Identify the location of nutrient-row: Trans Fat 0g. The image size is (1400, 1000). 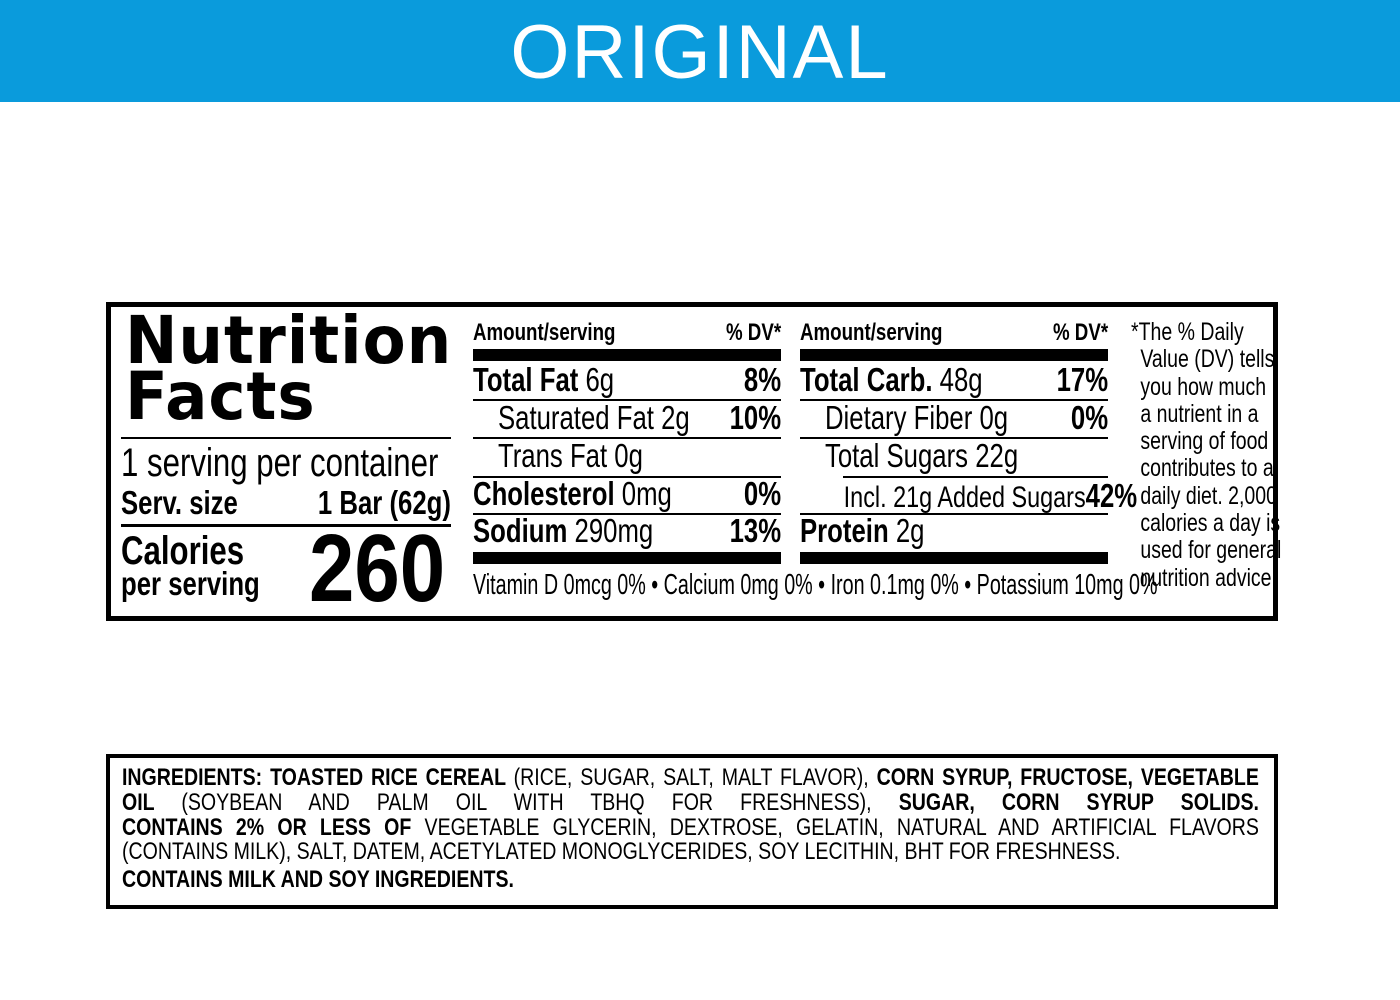
(570, 455).